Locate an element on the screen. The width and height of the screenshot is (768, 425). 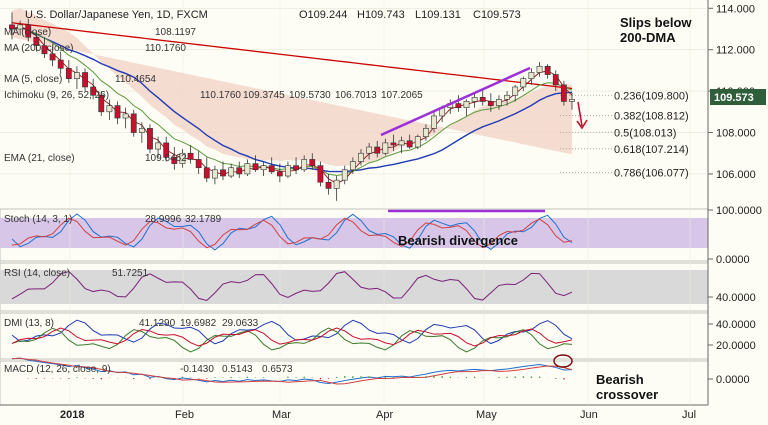
legend-ichimoku-v5: 107.2065 is located at coordinates (402, 95).